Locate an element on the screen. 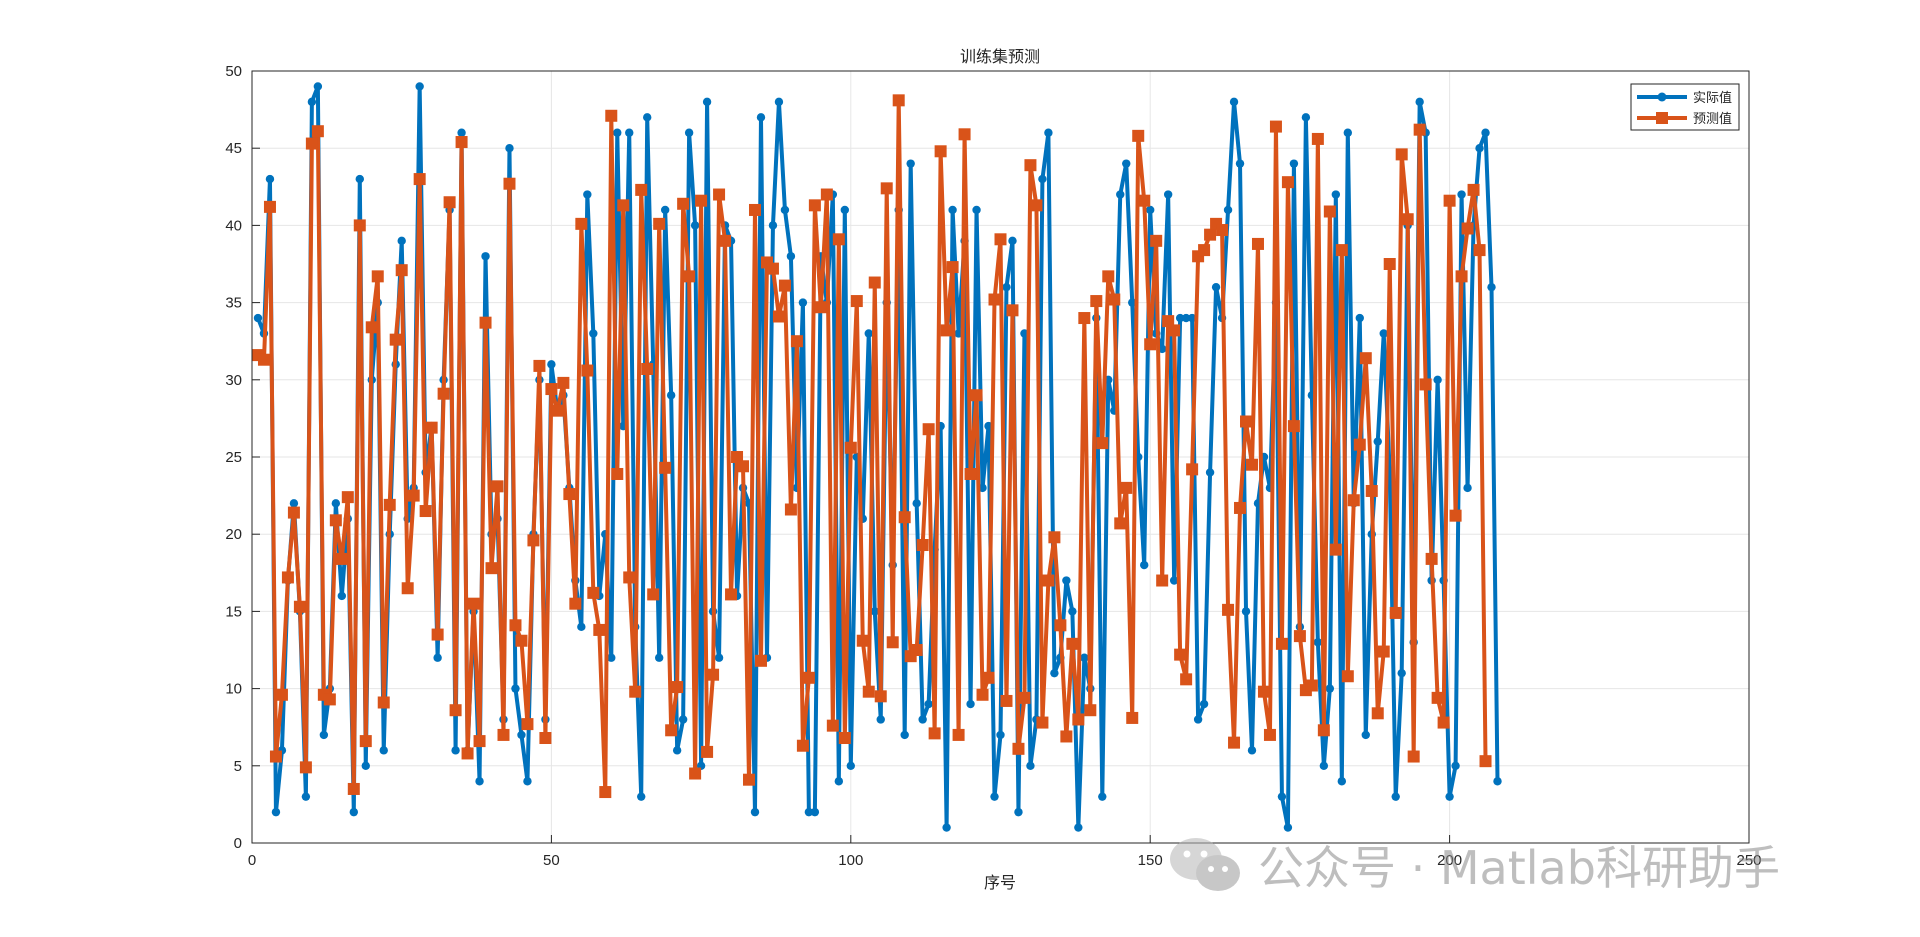 The height and width of the screenshot is (937, 1920). y-tick-label: 15 is located at coordinates (233, 611).